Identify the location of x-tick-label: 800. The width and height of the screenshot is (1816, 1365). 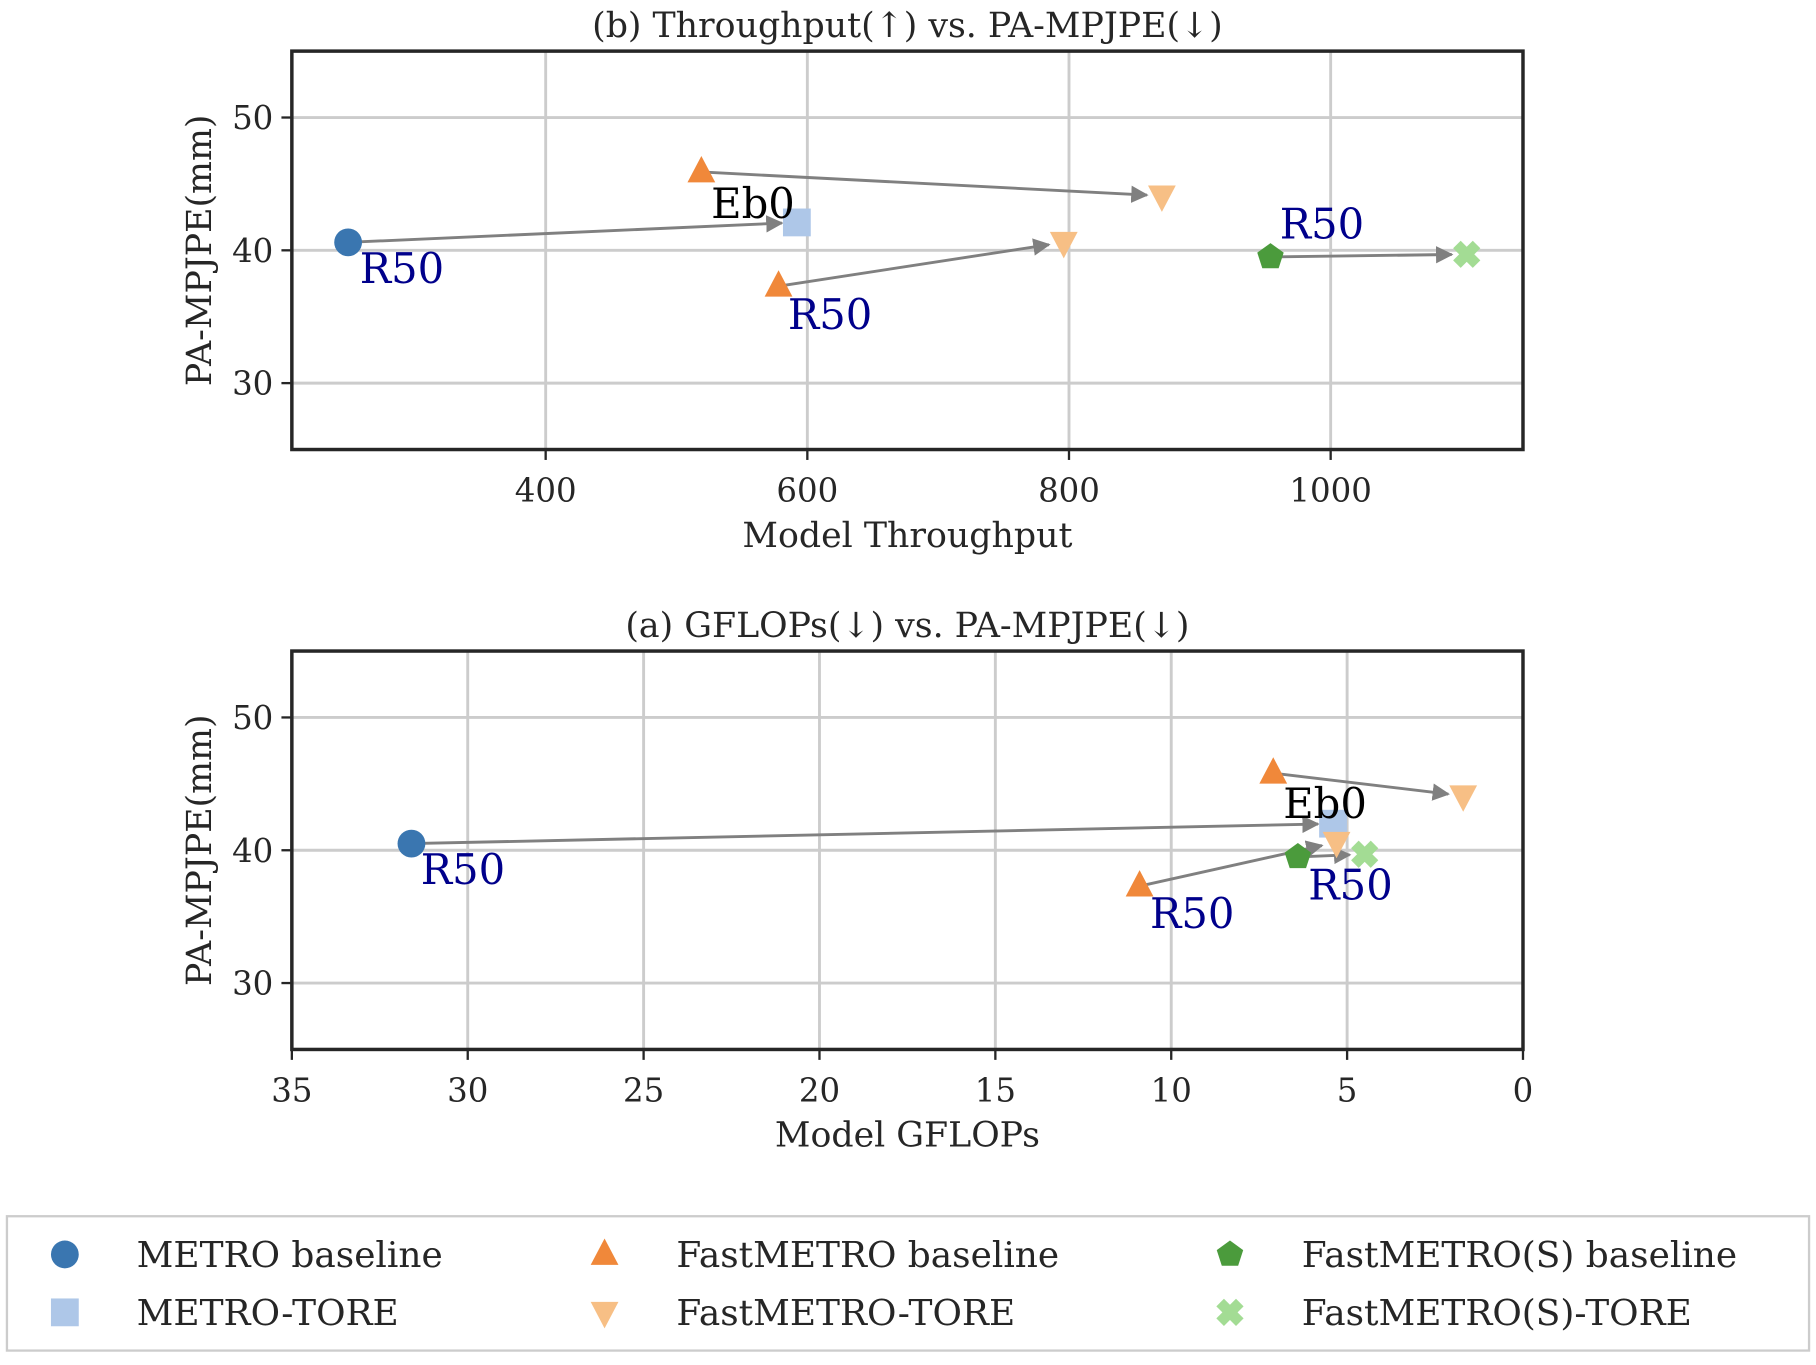
(1069, 491).